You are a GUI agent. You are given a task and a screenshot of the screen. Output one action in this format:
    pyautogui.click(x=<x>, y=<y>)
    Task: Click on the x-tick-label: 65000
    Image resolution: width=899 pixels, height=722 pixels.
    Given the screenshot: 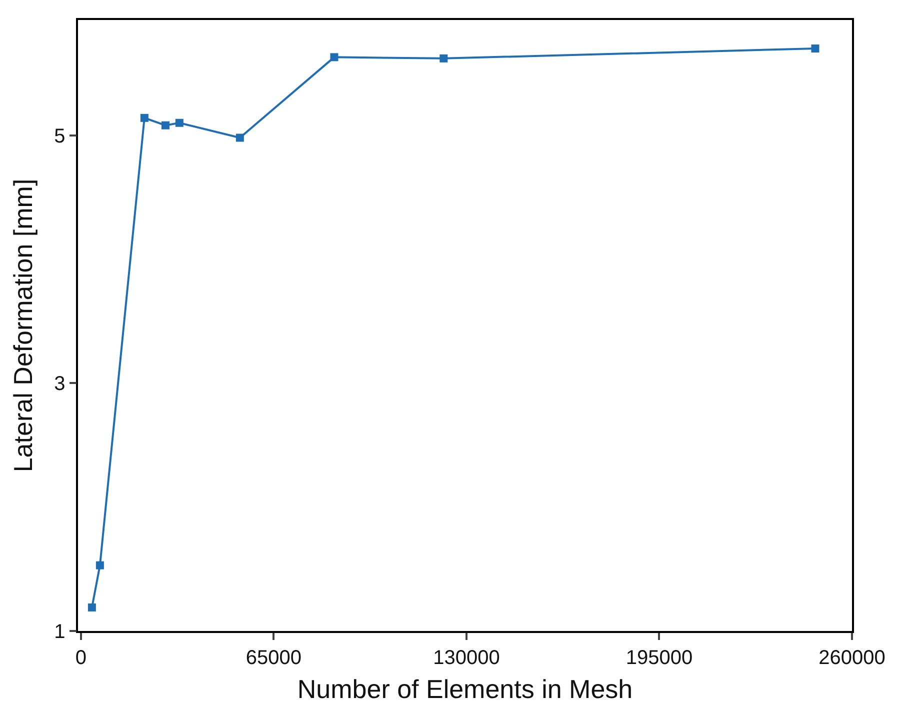 What is the action you would take?
    pyautogui.click(x=274, y=657)
    